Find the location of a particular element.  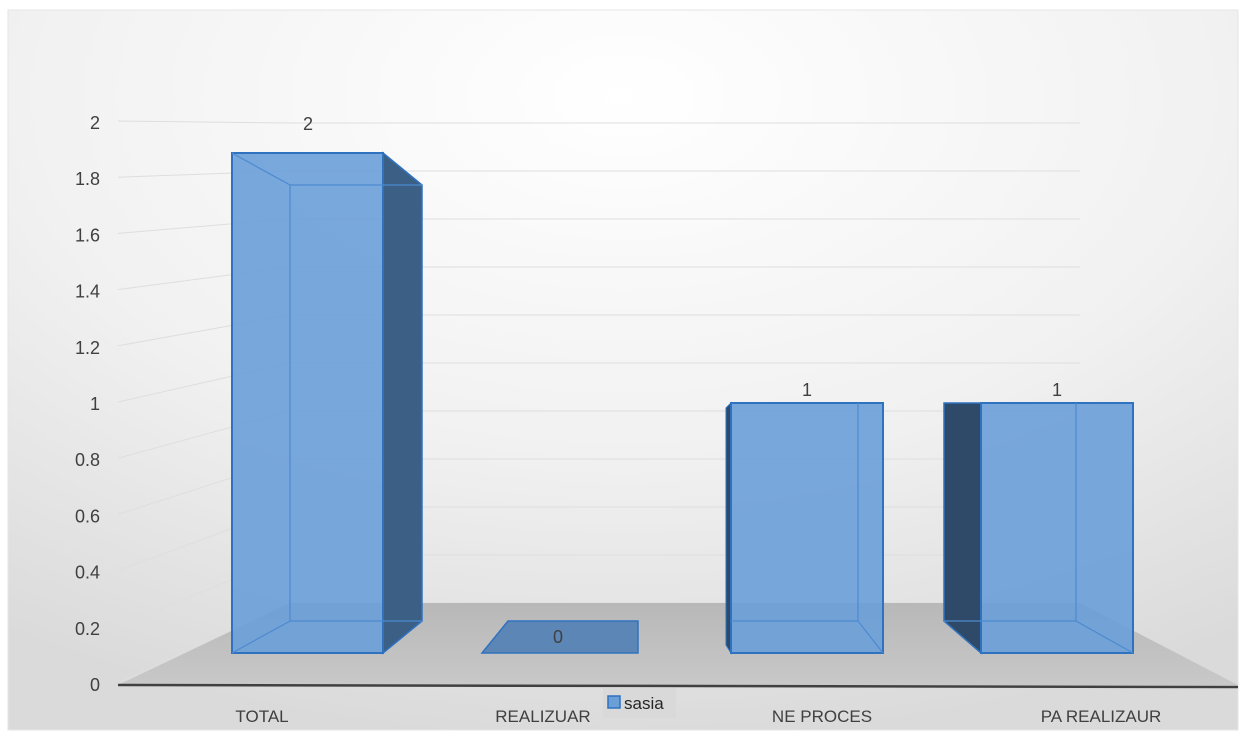

y-tick-label: 0.4 is located at coordinates (87, 573).